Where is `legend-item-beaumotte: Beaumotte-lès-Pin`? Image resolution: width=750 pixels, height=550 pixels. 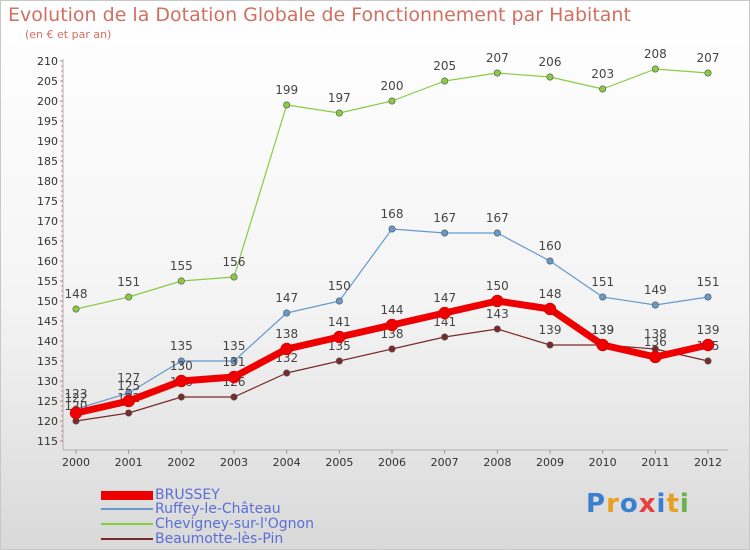
legend-item-beaumotte: Beaumotte-lès-Pin is located at coordinates (192, 539).